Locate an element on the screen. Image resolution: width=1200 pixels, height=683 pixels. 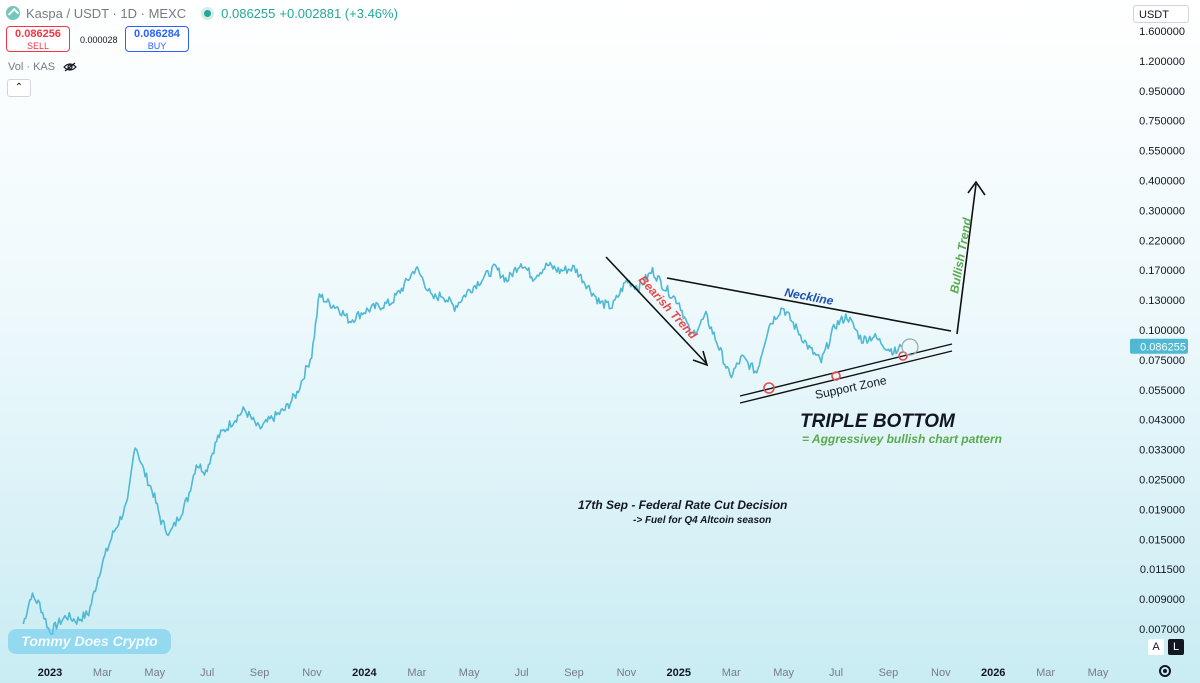
y-tick-label: 0.130000 is located at coordinates (1162, 301).